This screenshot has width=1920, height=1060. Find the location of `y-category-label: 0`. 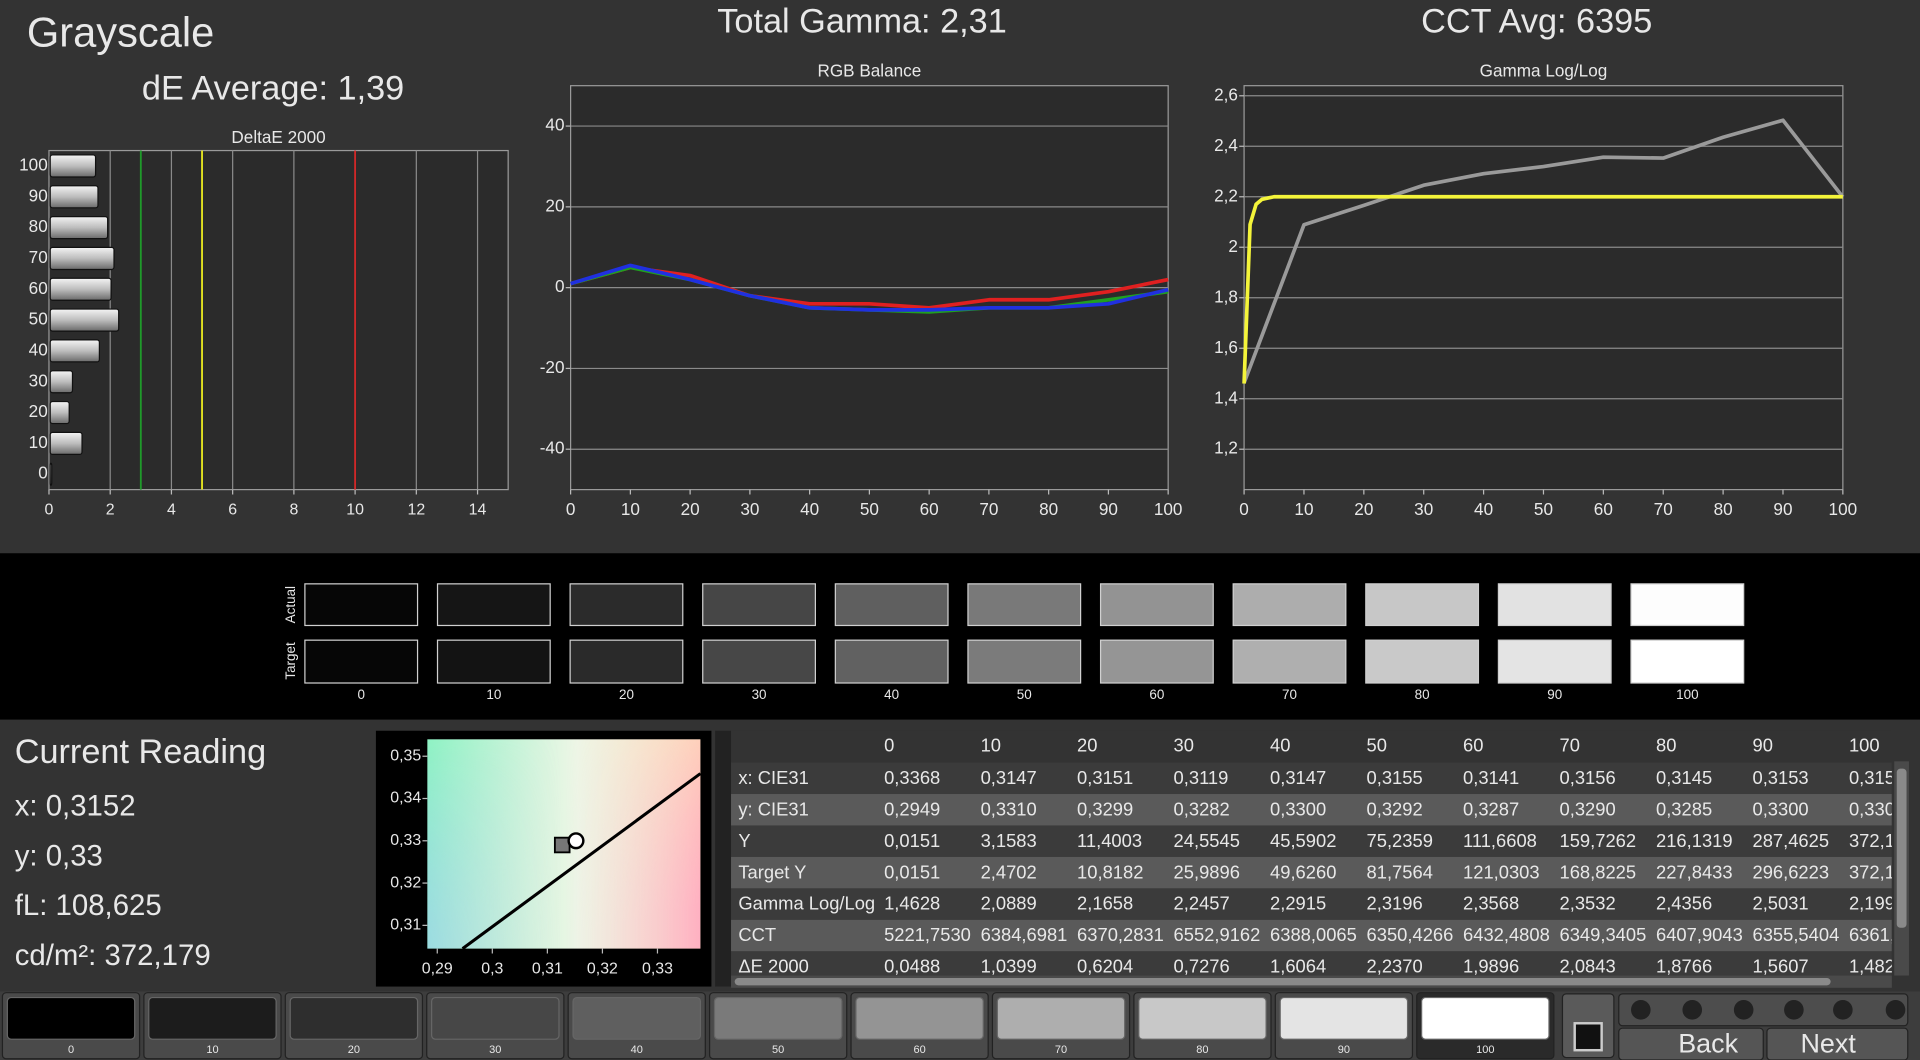

y-category-label: 0 is located at coordinates (43, 473).